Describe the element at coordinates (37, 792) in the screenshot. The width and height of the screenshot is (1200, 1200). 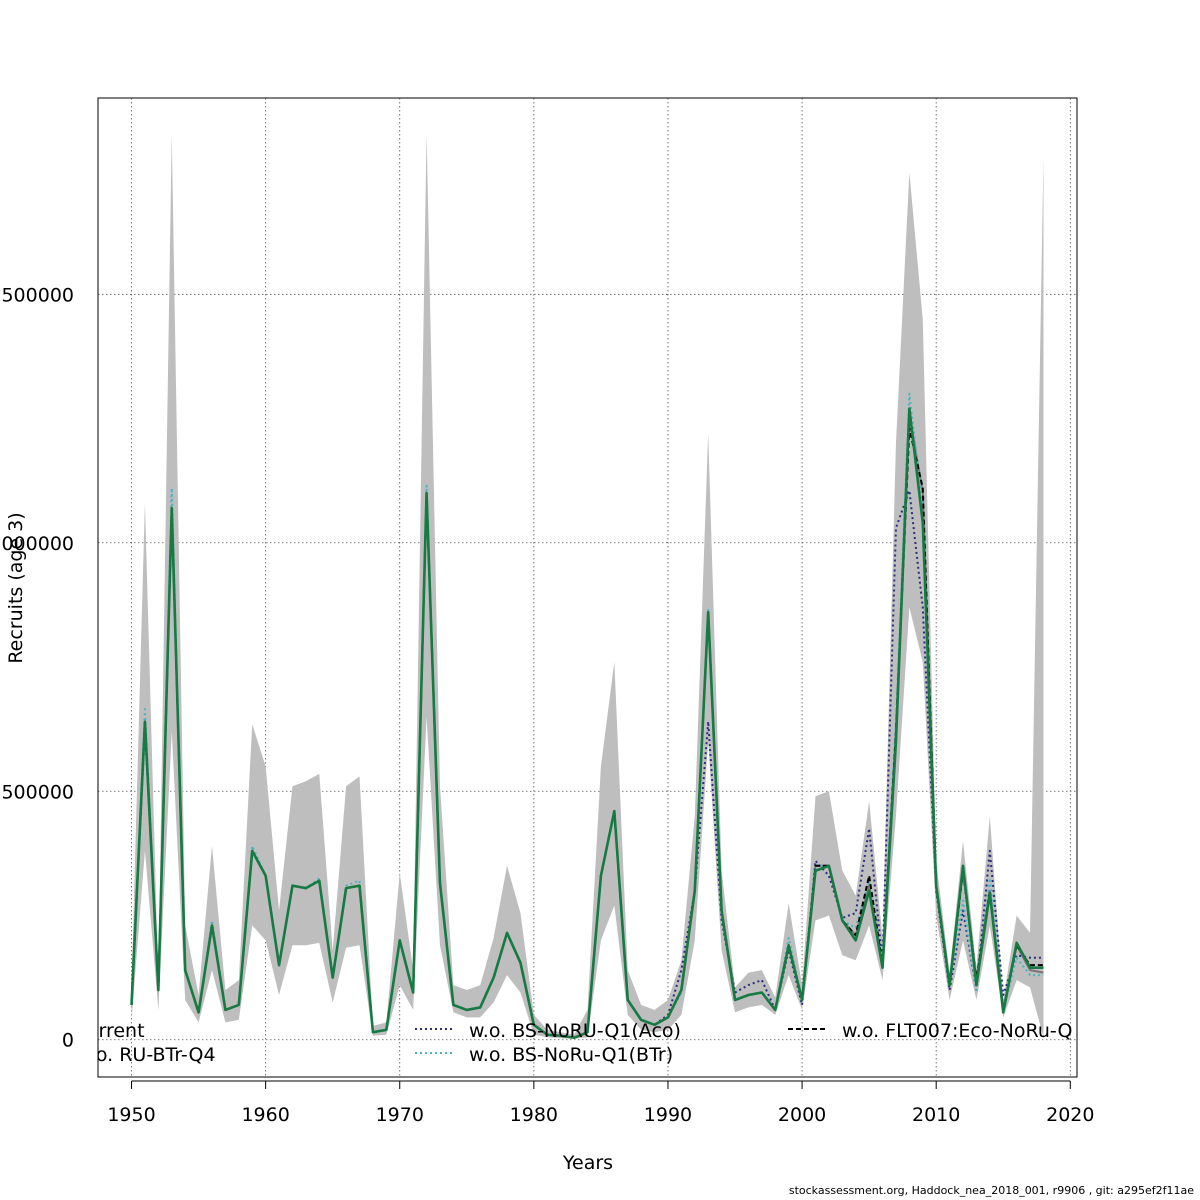
I see `y-tick-label-1: 500000` at that location.